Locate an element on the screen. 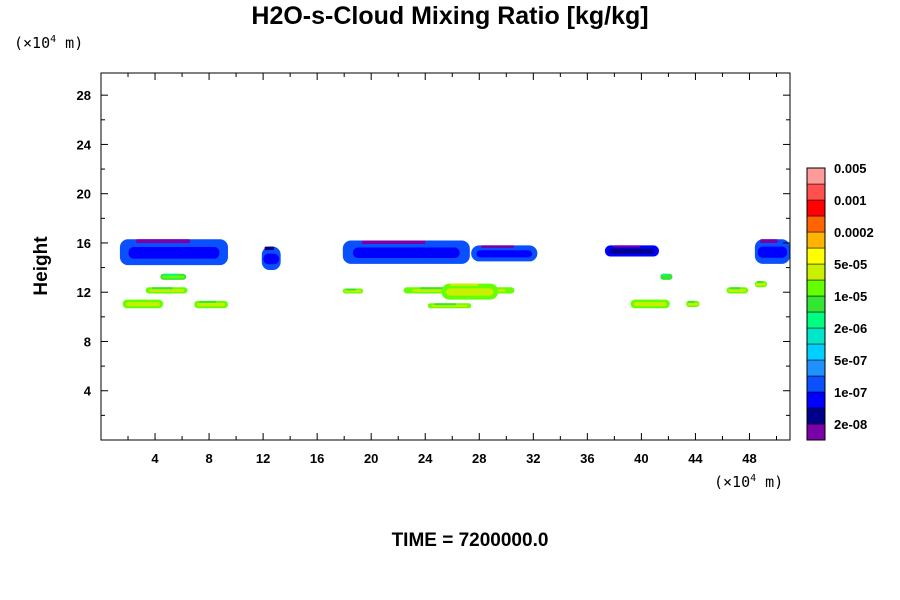 The width and height of the screenshot is (900, 600). x-tick-label: 12 is located at coordinates (263, 458).